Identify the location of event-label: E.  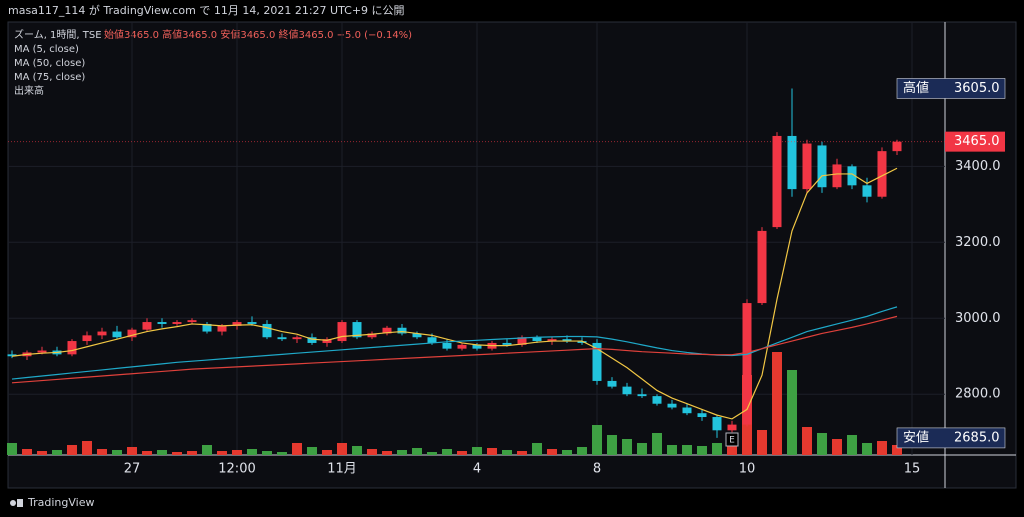
(732, 441).